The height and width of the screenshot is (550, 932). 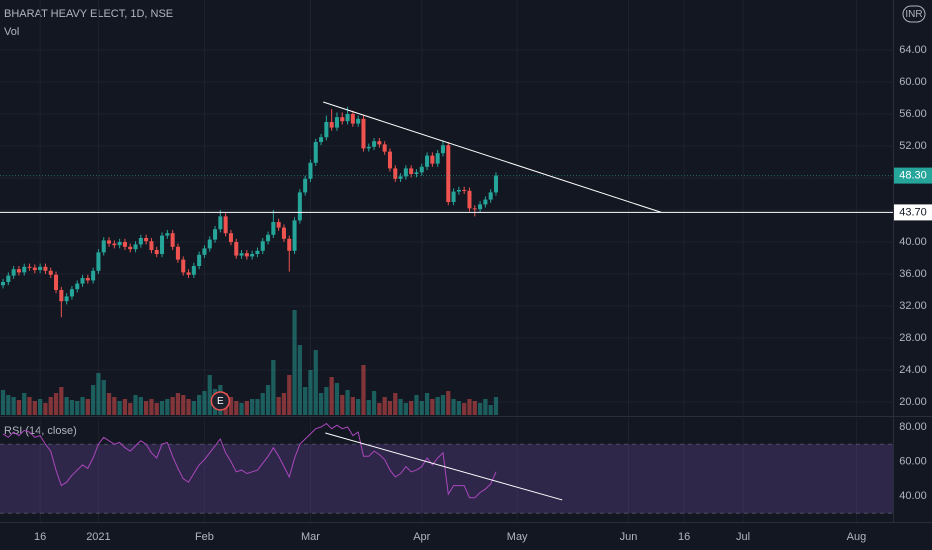 I want to click on volume-label: Vol, so click(x=11, y=32).